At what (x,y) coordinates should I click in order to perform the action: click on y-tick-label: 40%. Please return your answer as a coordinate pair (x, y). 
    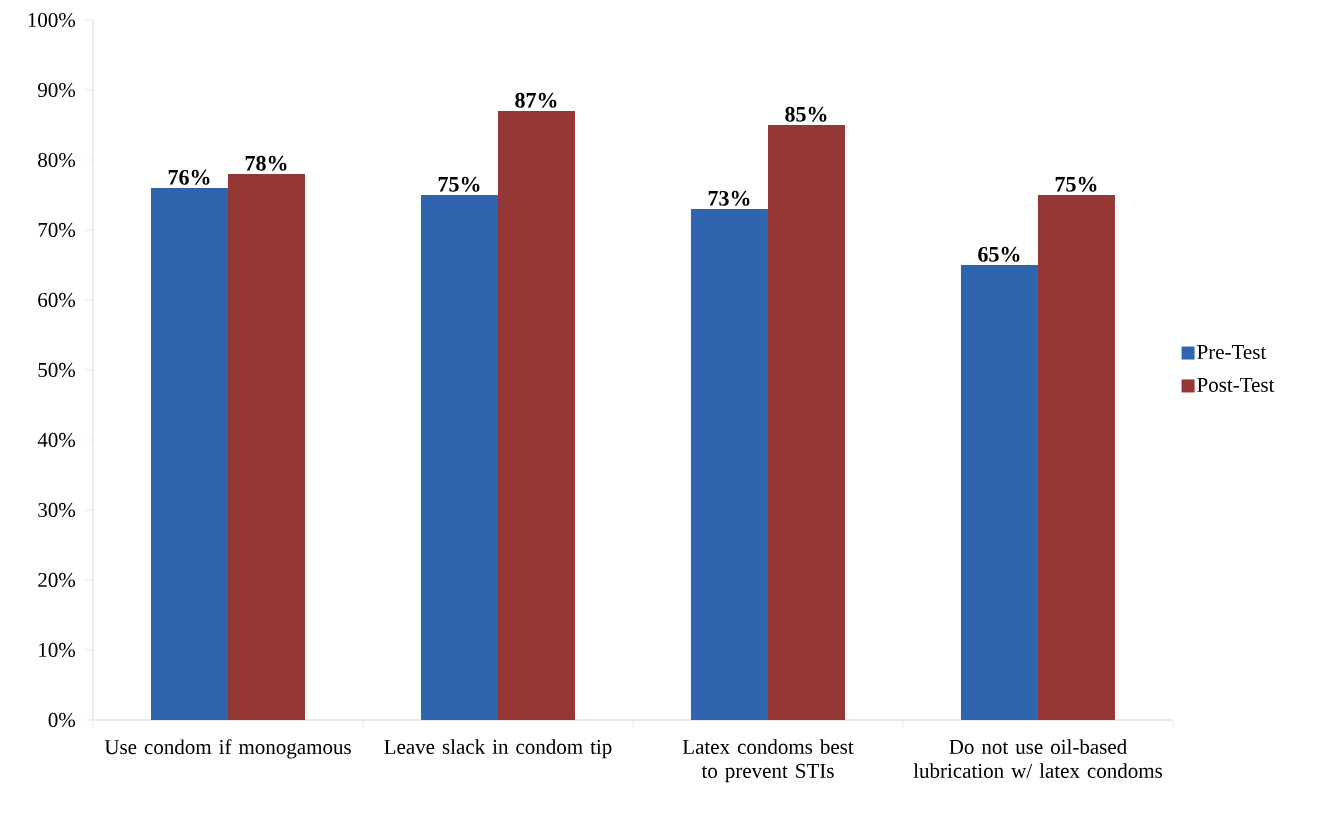
    Looking at the image, I should click on (56, 440).